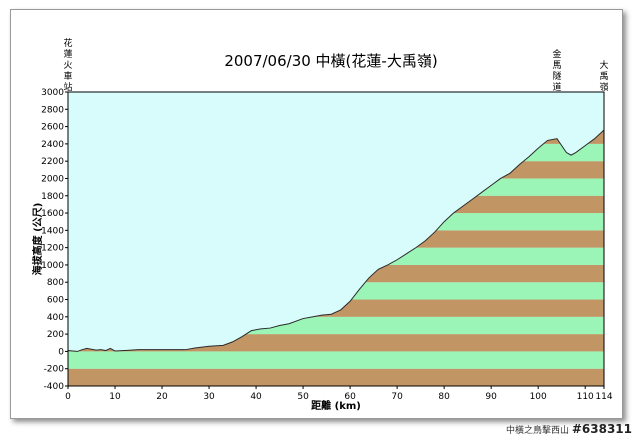  What do you see at coordinates (397, 397) in the screenshot?
I see `x-tick-label: 70` at bounding box center [397, 397].